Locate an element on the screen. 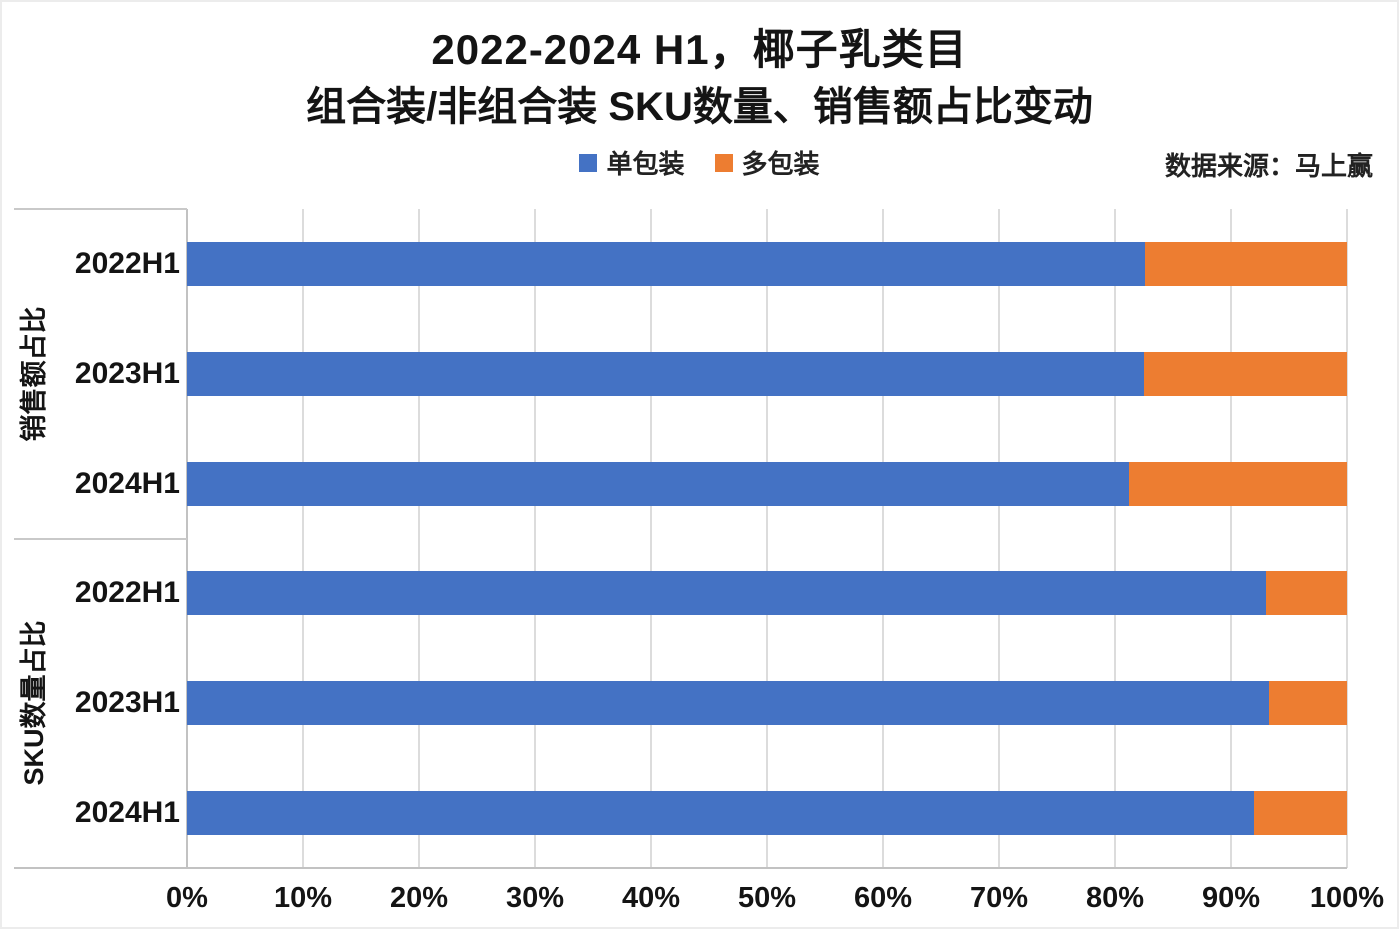 This screenshot has height=929, width=1399. bar-SKU数量占比-2024H1 is located at coordinates (767, 813).